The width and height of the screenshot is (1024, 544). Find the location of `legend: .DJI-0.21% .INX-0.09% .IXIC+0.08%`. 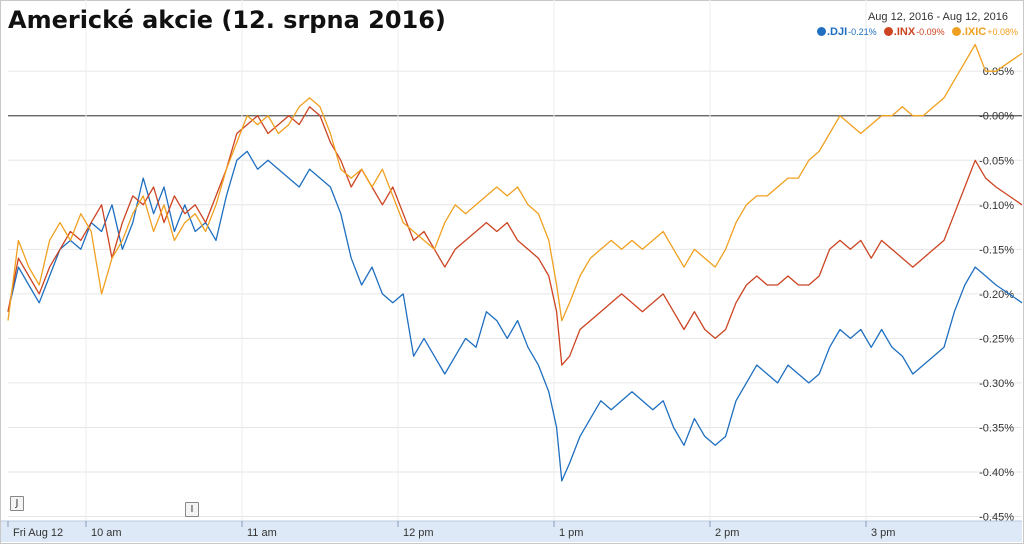

legend: .DJI-0.21% .INX-0.09% .IXIC+0.08% is located at coordinates (915, 32).